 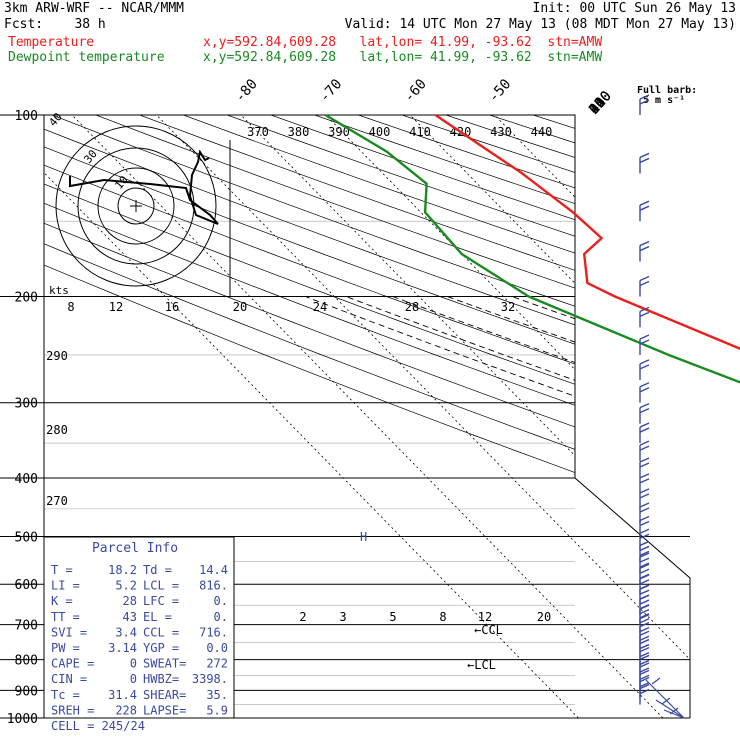 I want to click on forecast-hour: Fcst: 38 h, so click(x=55, y=24).